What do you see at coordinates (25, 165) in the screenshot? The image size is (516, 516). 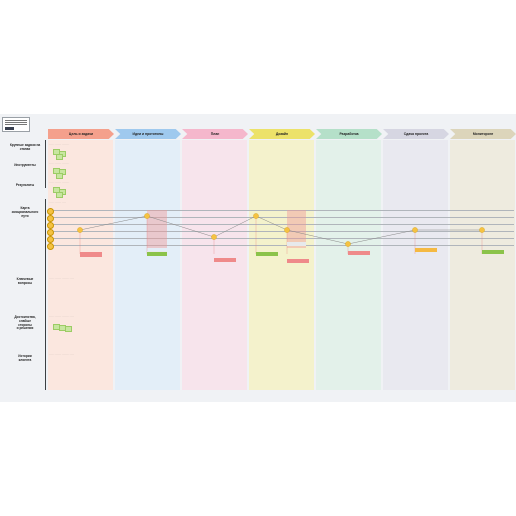 I see `row-label: Инструменты` at bounding box center [25, 165].